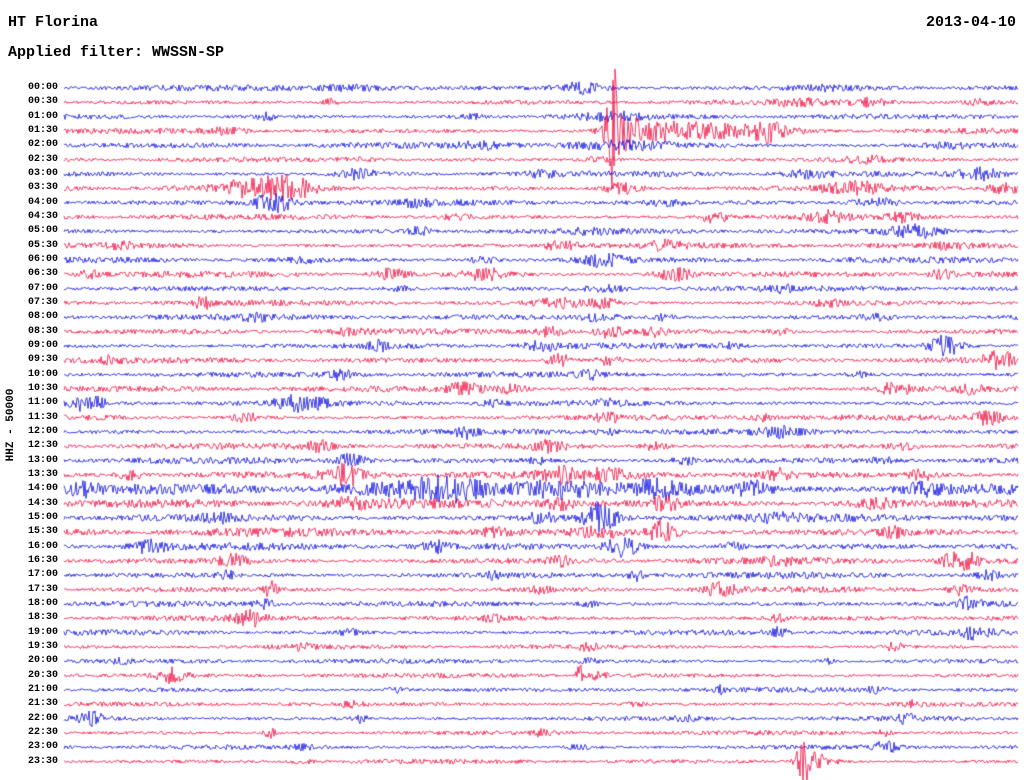 This screenshot has height=780, width=1024. Describe the element at coordinates (42, 259) in the screenshot. I see `time-label: 06:00` at that location.